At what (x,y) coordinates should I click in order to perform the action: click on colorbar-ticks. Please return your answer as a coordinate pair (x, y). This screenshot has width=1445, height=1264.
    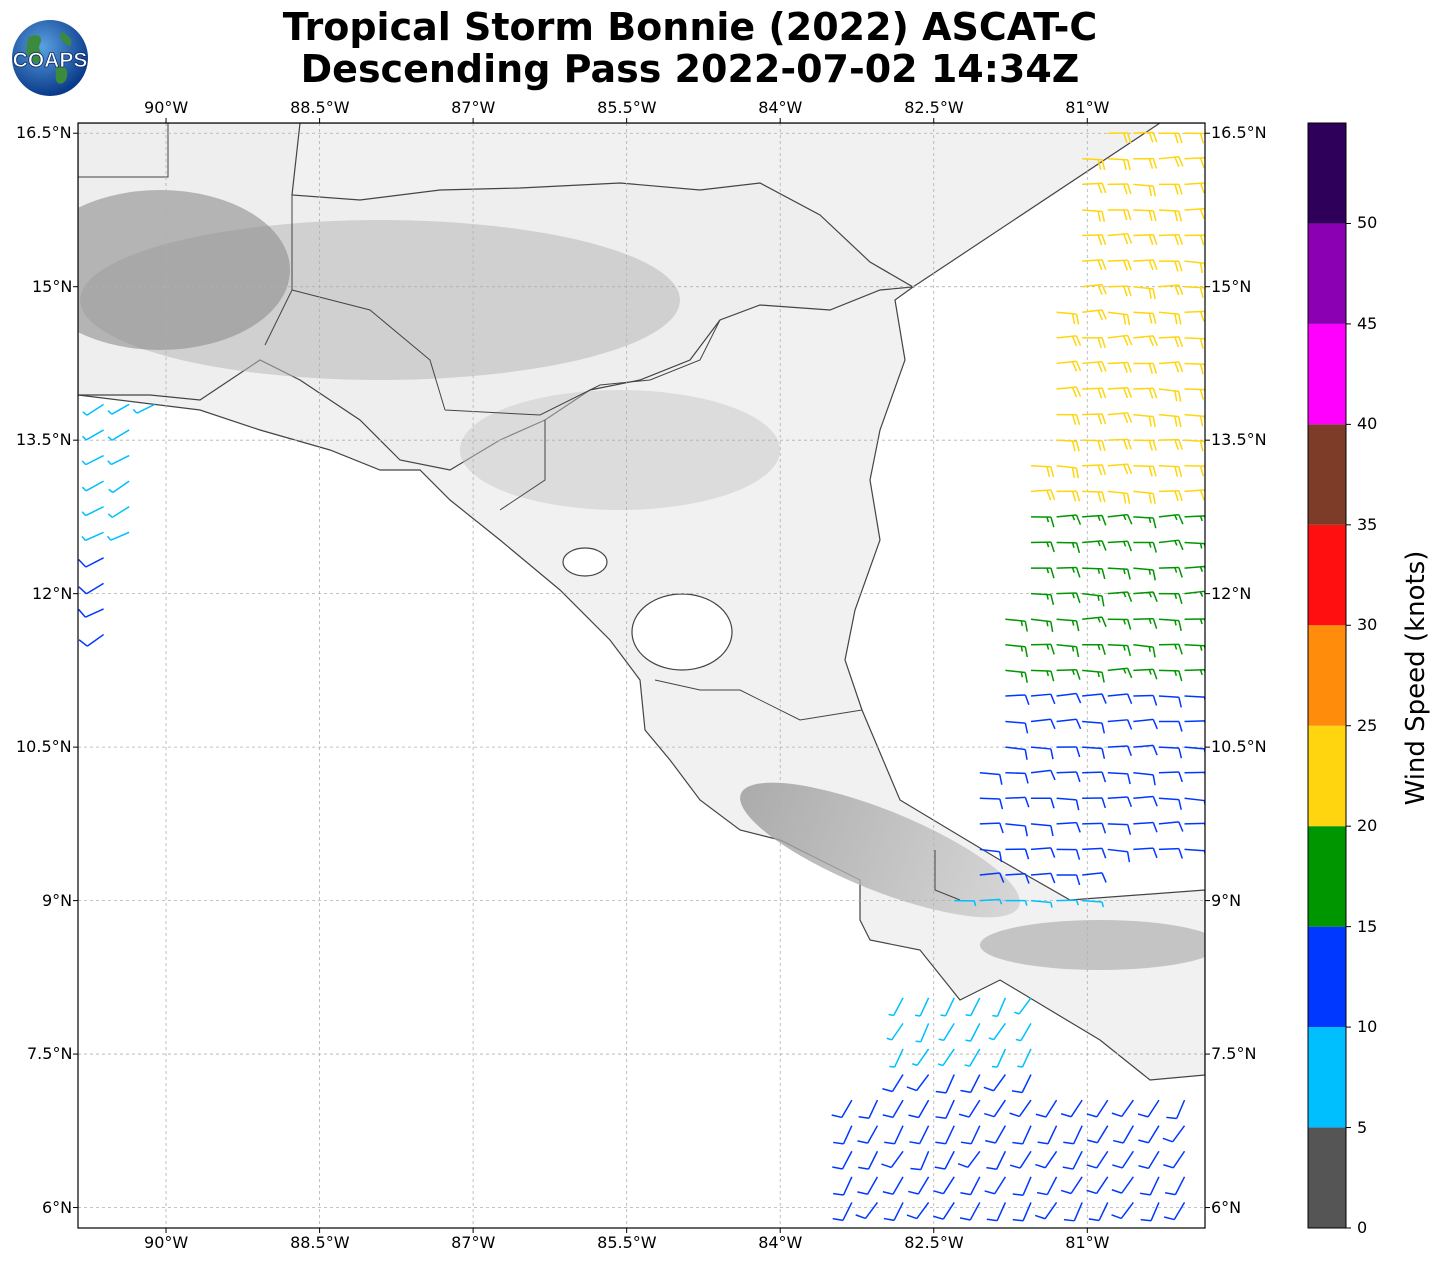
    Looking at the image, I should click on (1348, 725).